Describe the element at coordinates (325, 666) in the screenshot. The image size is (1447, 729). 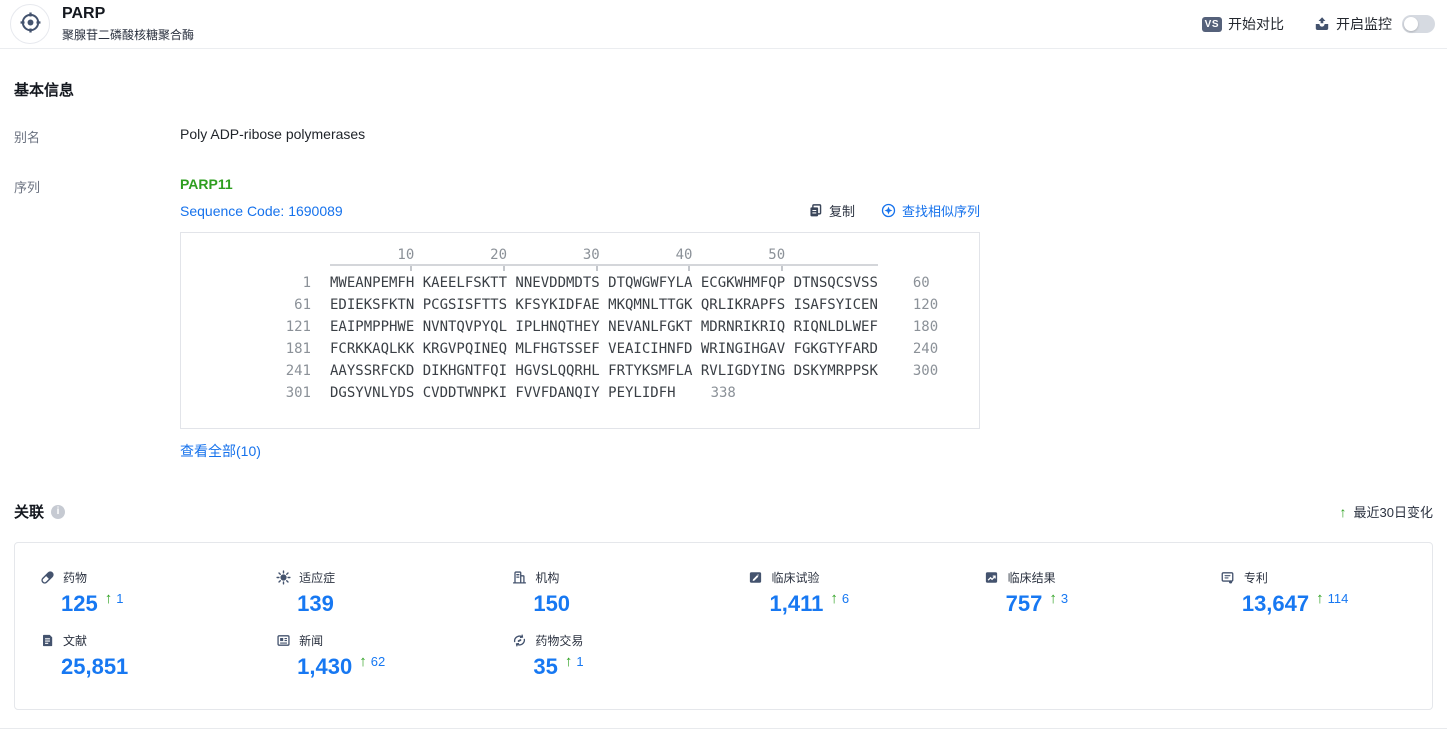
I see `stat-value: 1,430` at that location.